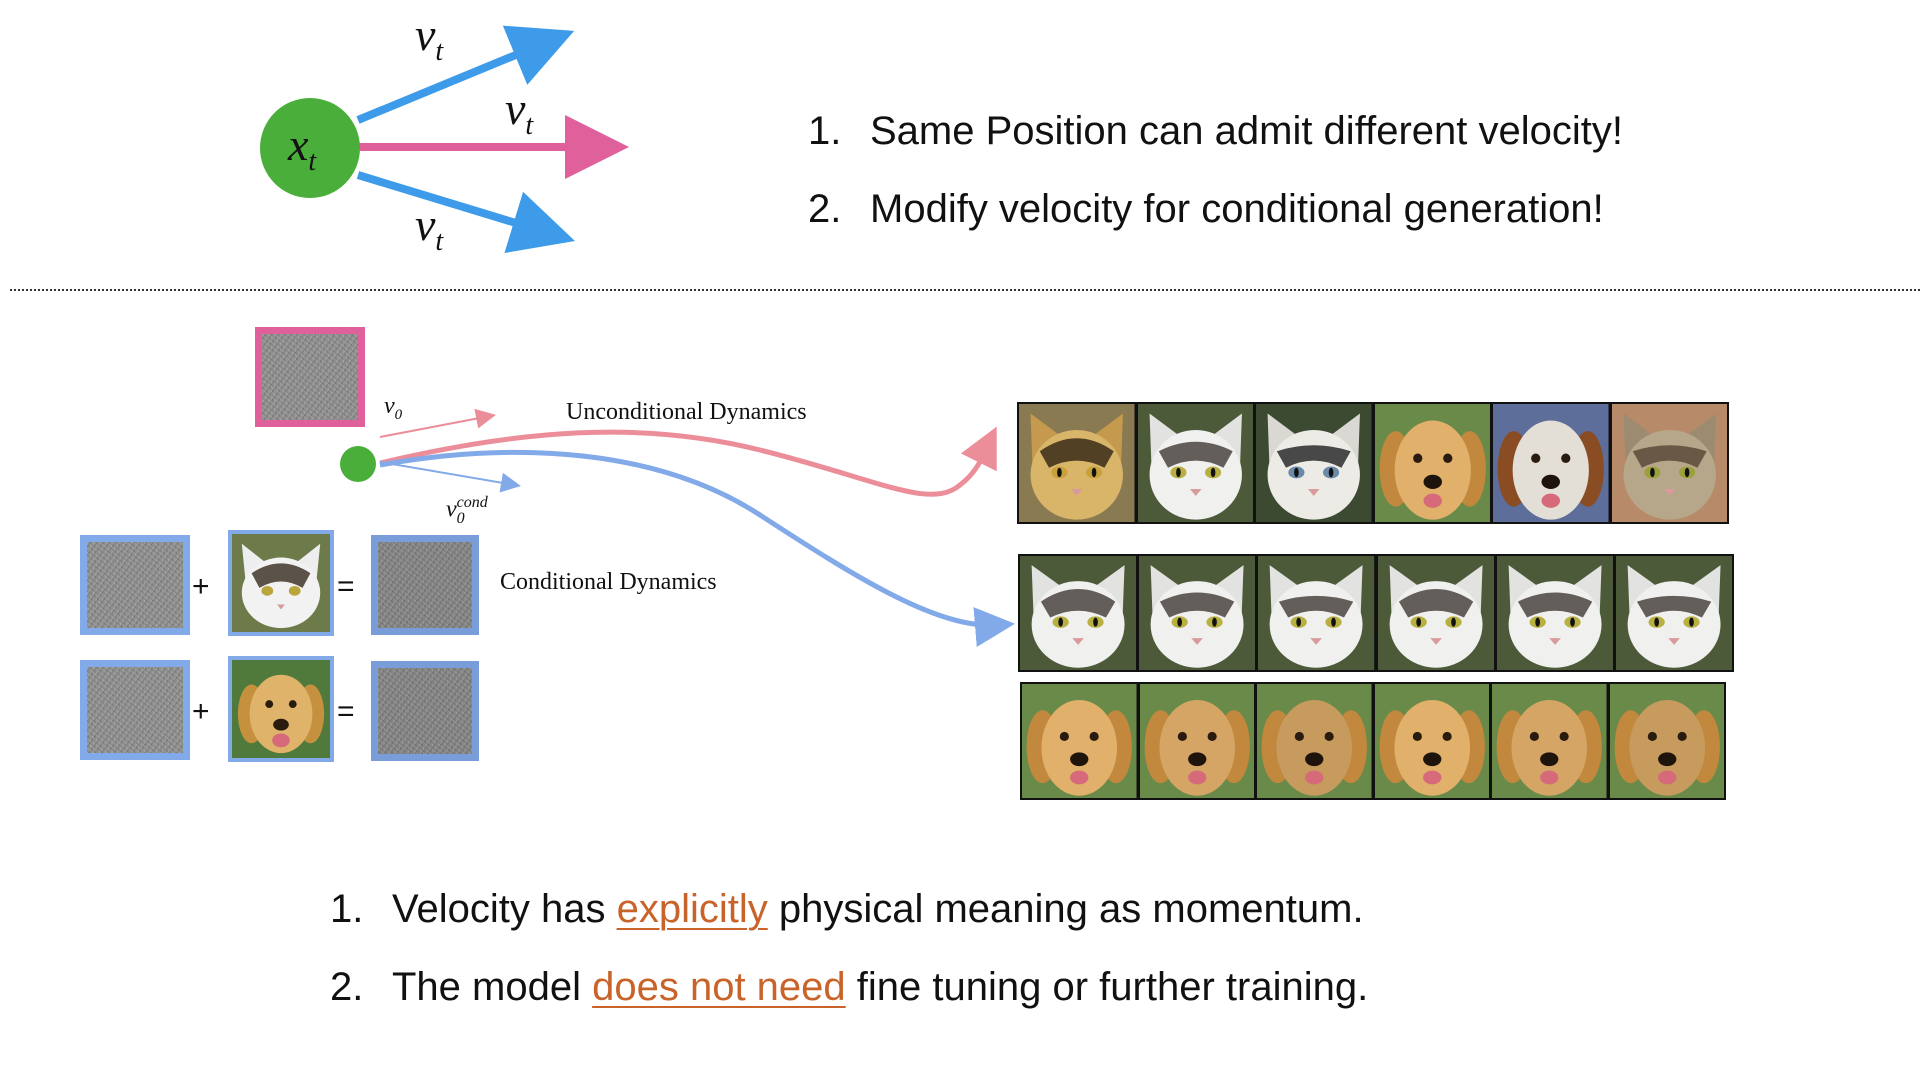 The height and width of the screenshot is (1080, 1920). I want to click on v0-label: v0, so click(393, 408).